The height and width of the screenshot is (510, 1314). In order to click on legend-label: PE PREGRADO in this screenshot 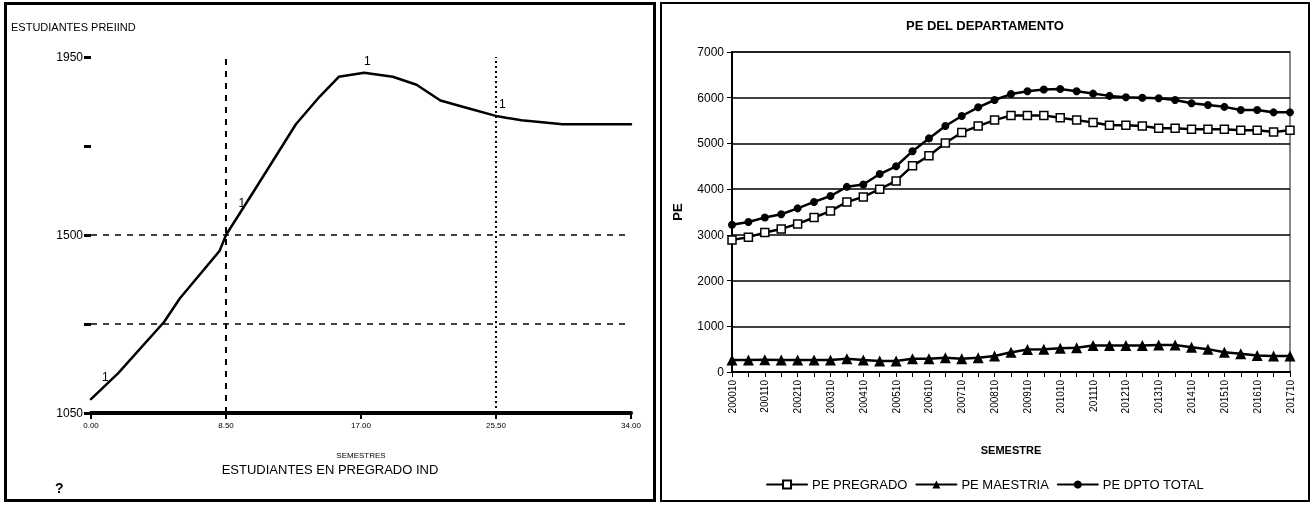, I will do `click(860, 484)`.